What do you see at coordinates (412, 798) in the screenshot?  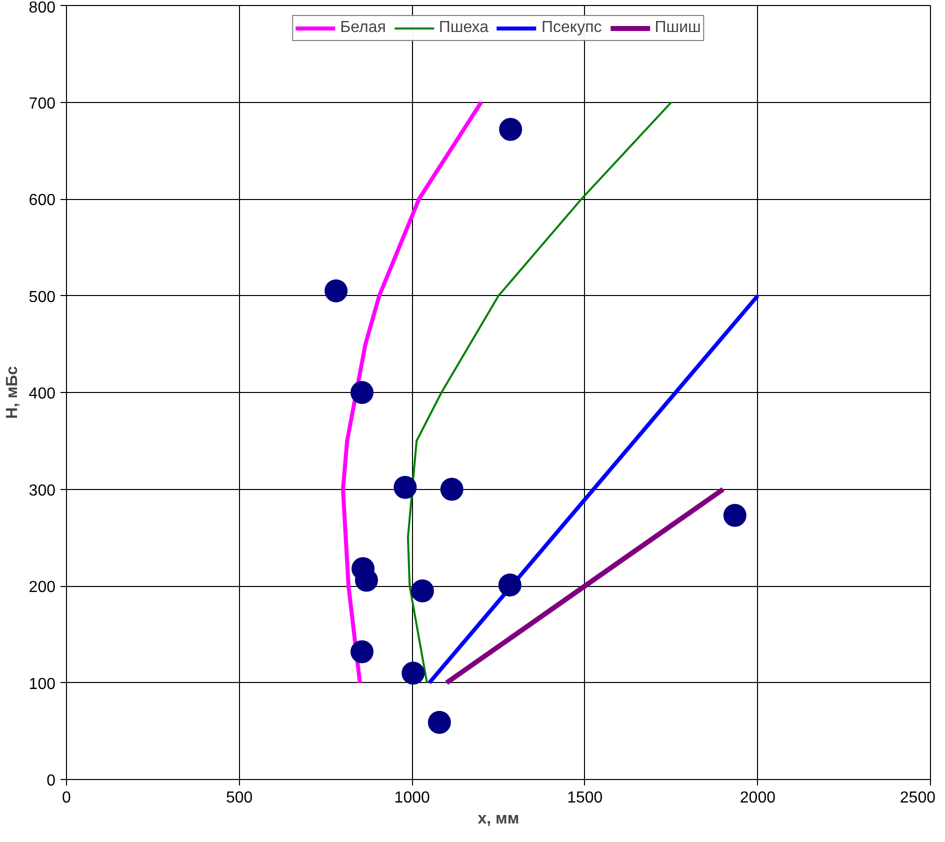 I see `x-tick-label: 1000` at bounding box center [412, 798].